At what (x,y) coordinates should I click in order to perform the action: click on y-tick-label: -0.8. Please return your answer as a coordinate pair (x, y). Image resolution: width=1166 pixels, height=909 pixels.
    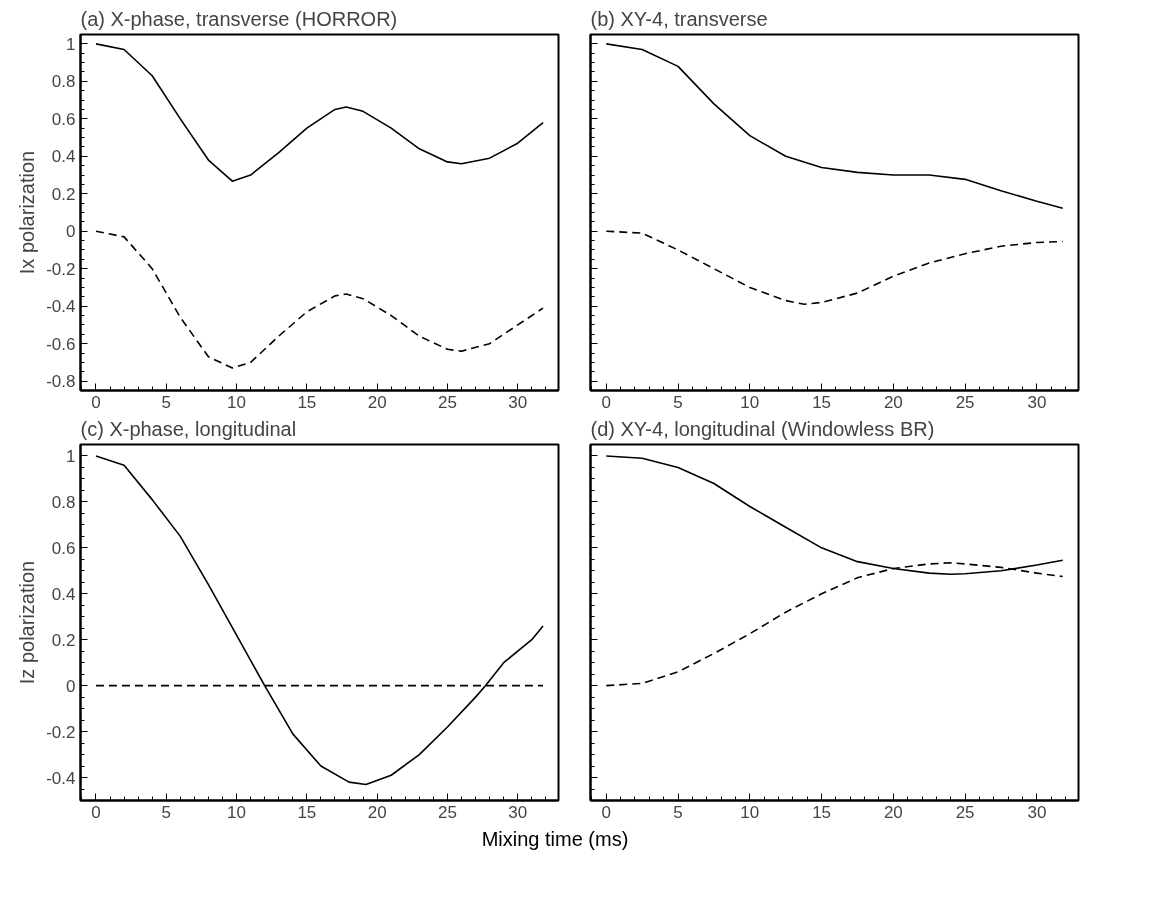
    Looking at the image, I should click on (61, 382).